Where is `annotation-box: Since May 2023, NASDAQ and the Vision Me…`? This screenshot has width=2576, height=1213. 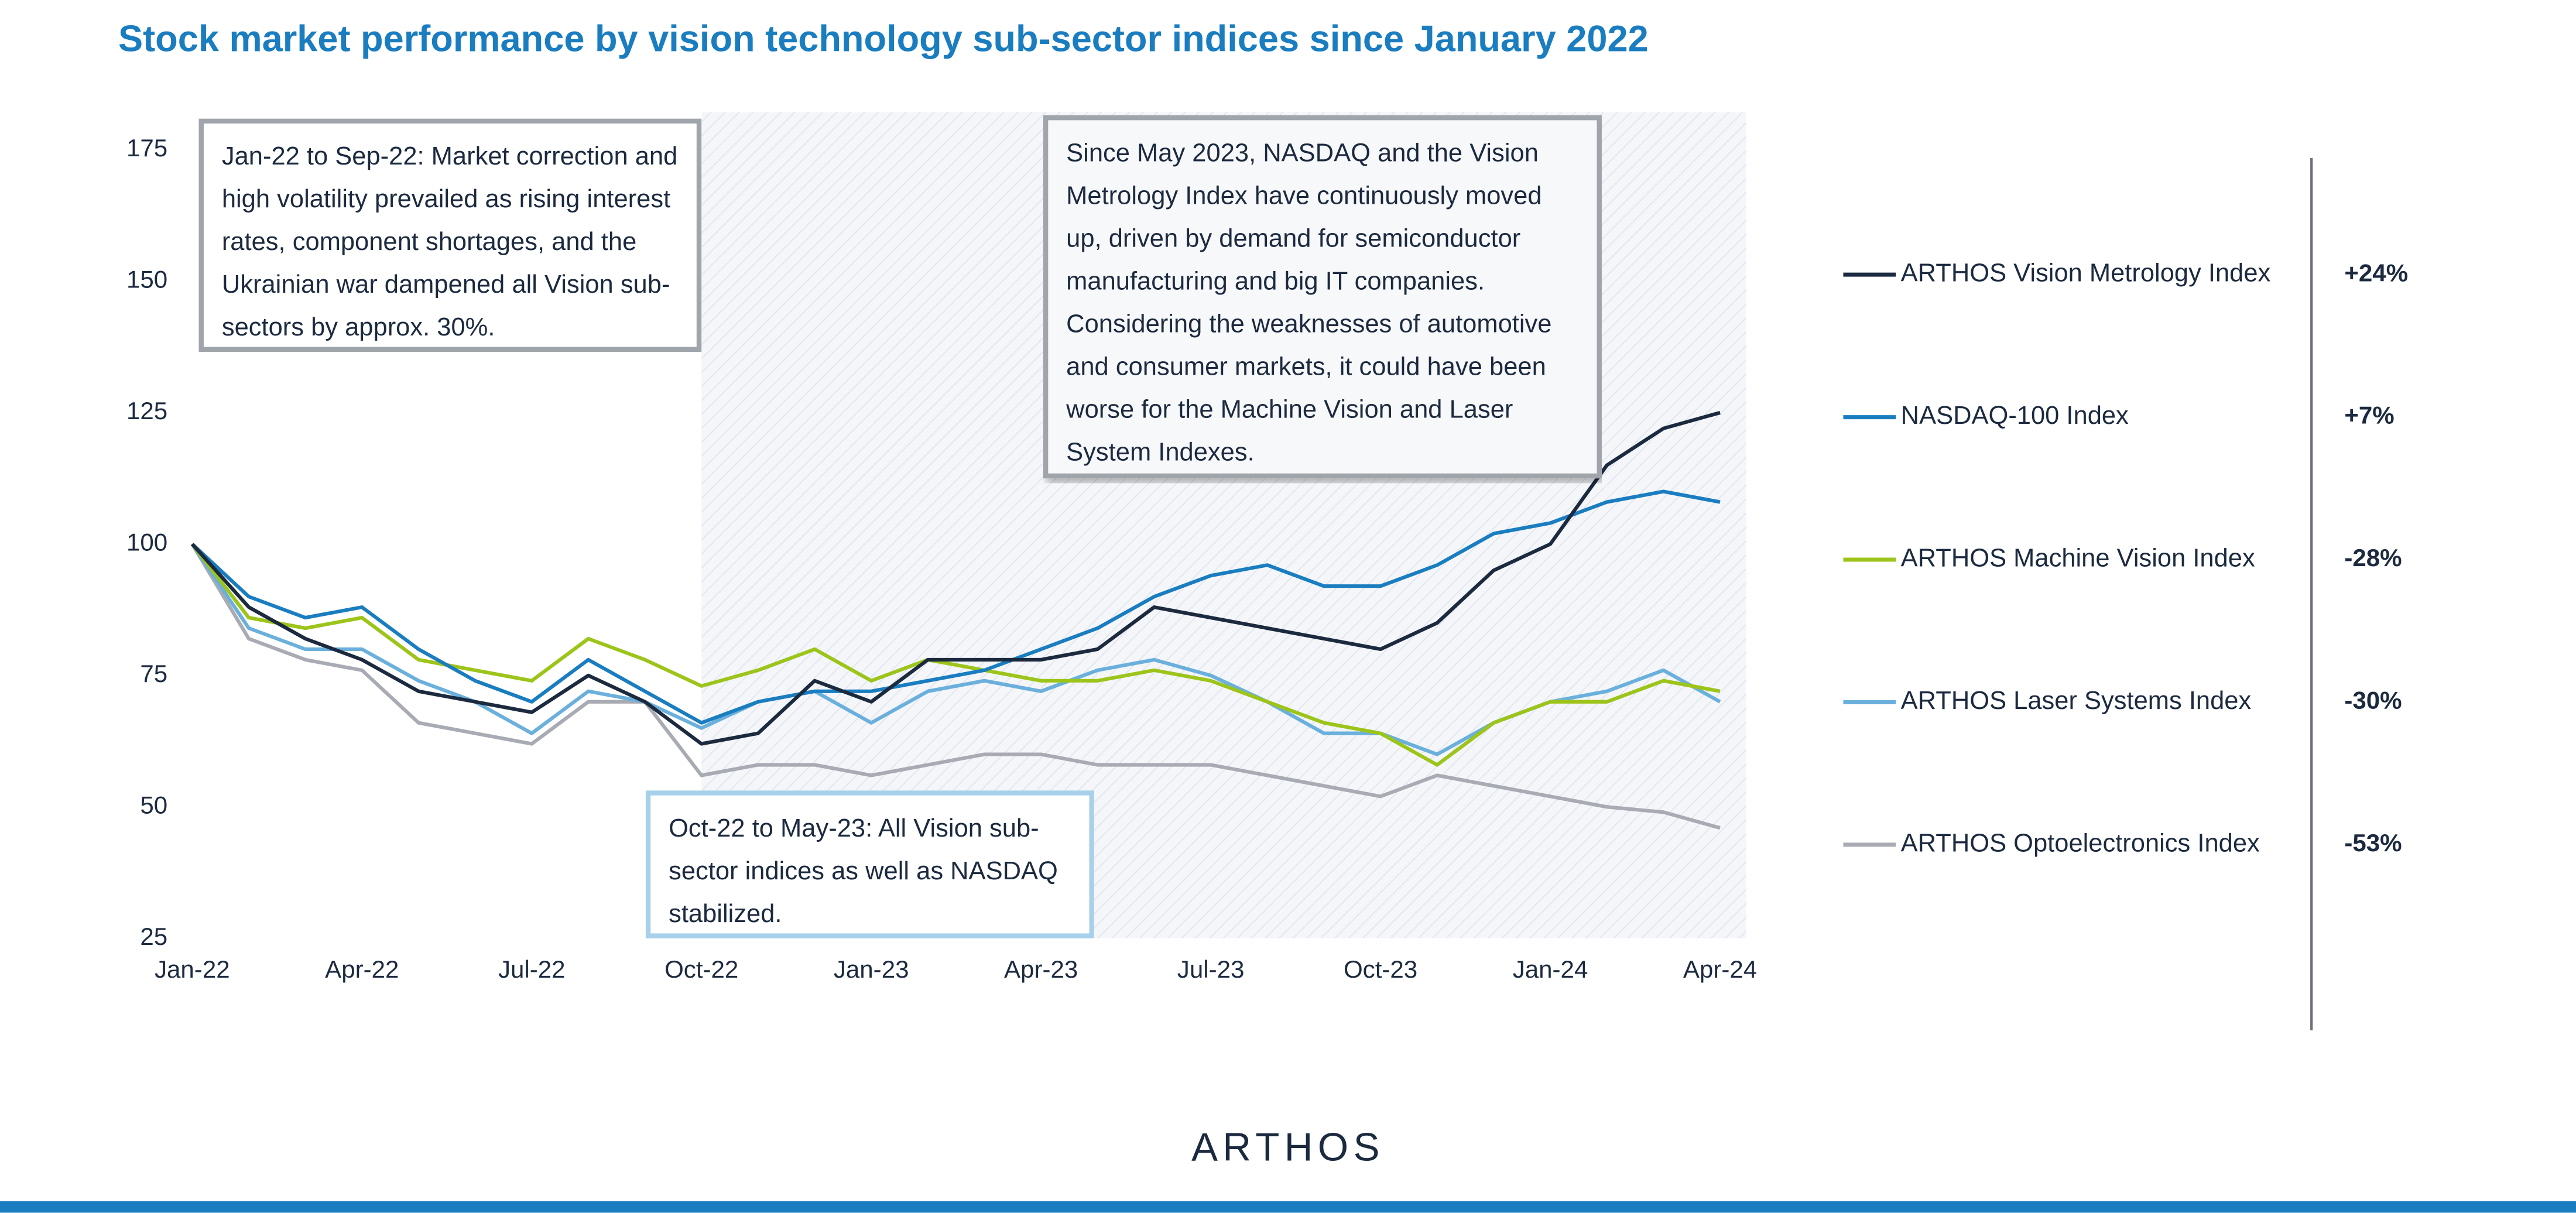
annotation-box: Since May 2023, NASDAQ and the Vision Me… is located at coordinates (1322, 297).